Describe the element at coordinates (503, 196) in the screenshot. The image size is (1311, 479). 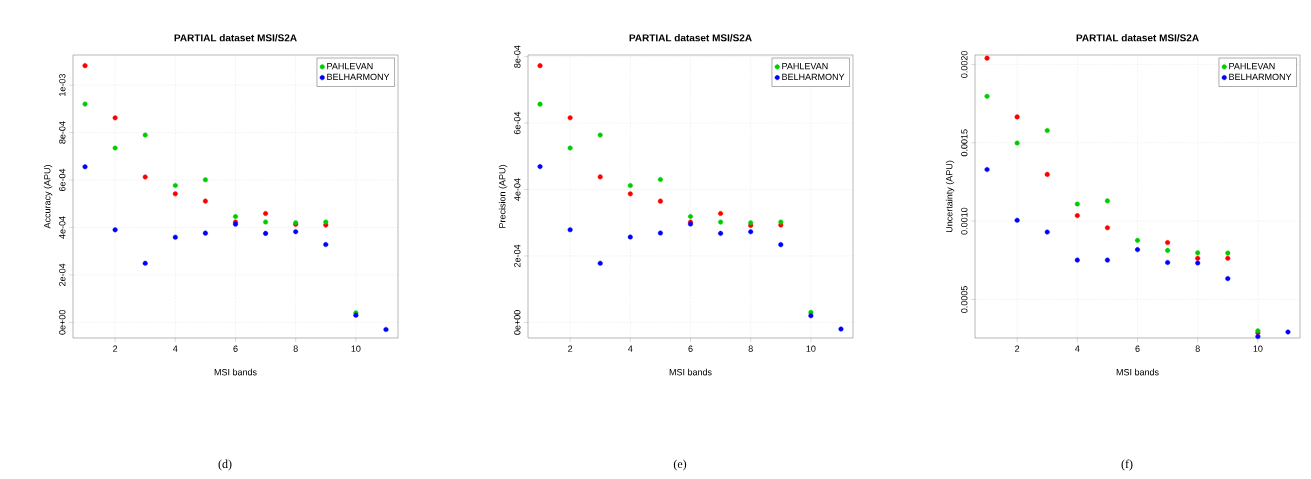
I see `y-axis-title: Precision (APU)` at that location.